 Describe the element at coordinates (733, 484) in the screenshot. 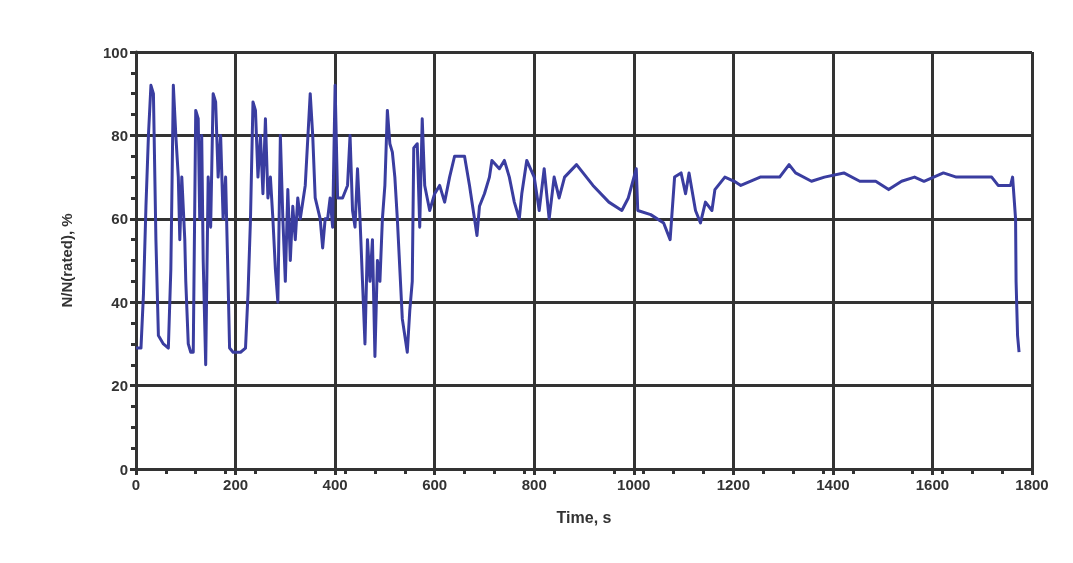

I see `x-tick-label: 1200` at that location.